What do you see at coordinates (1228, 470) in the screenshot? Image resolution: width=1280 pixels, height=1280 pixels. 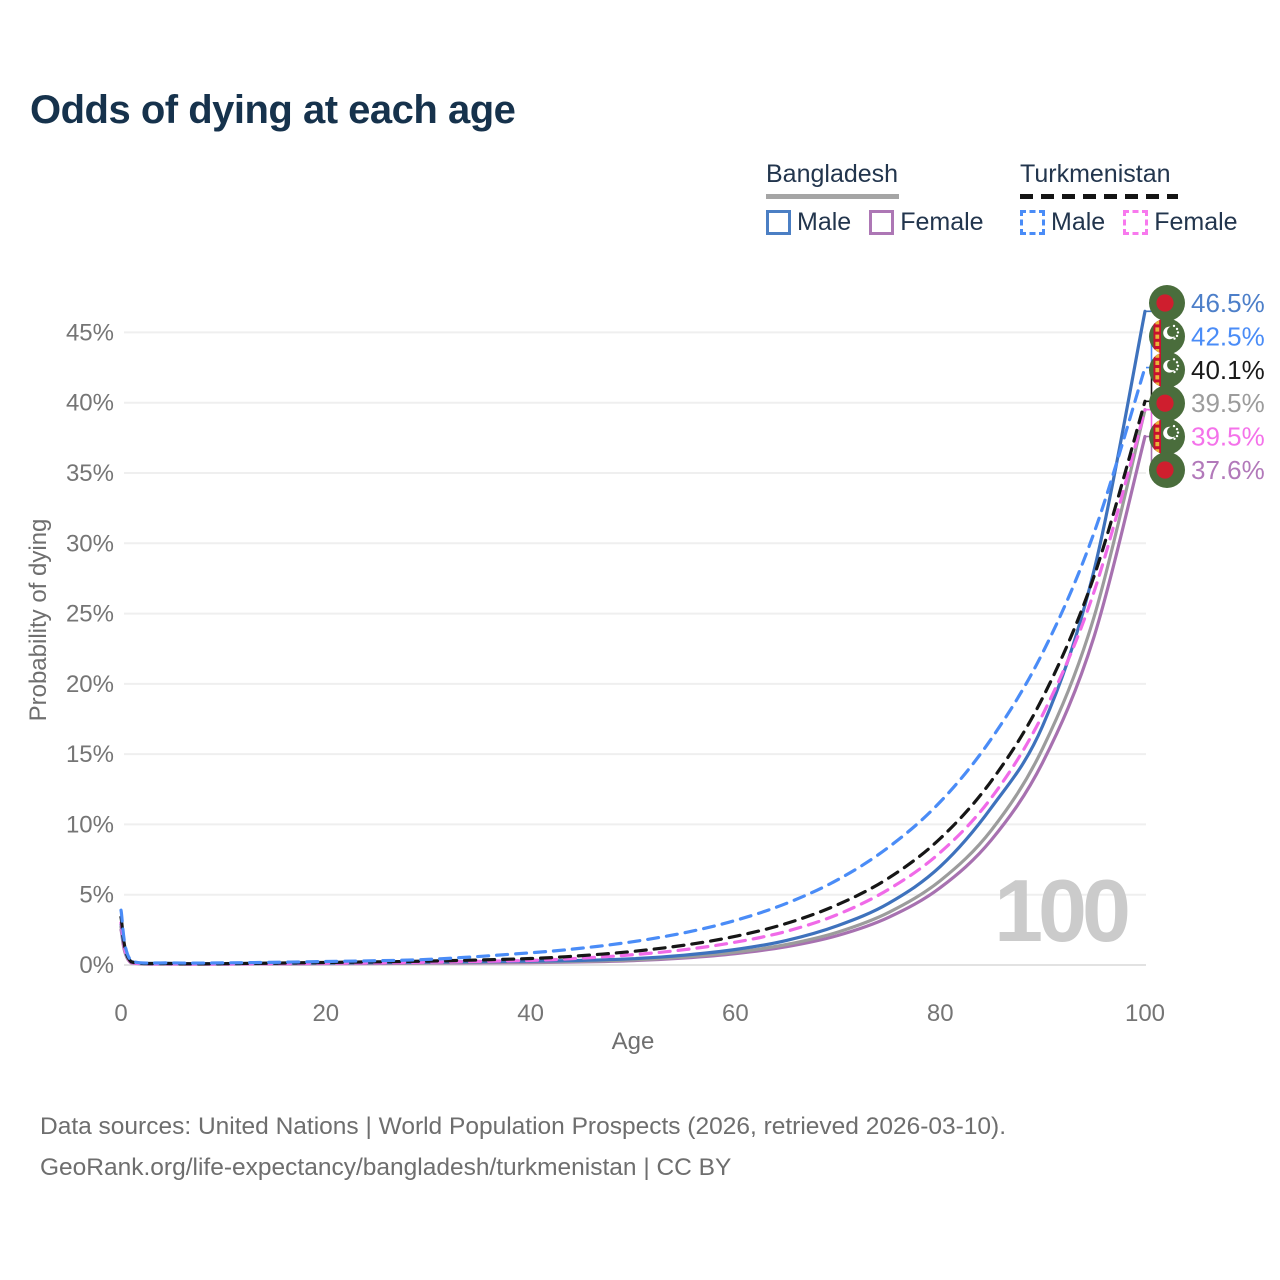 I see `end-value-label-bangladesh-female: 37.6%` at bounding box center [1228, 470].